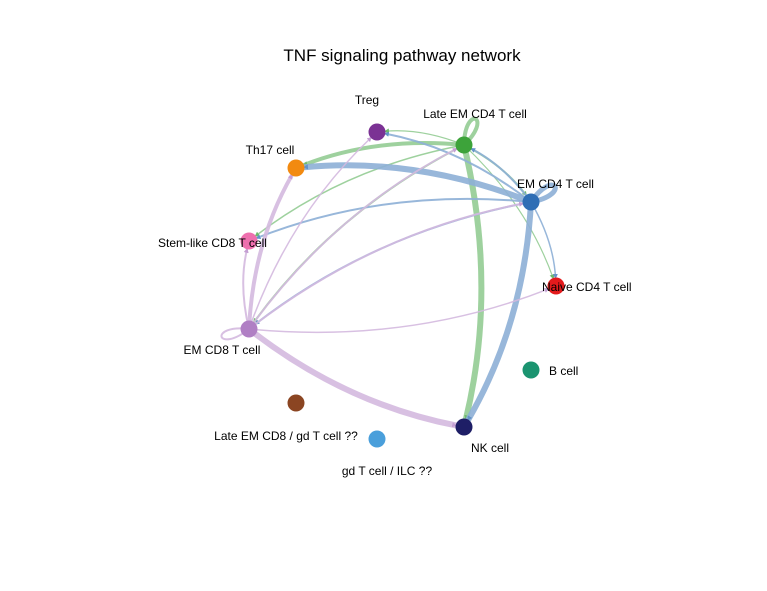  I want to click on node-label-treg: Treg, so click(367, 100).